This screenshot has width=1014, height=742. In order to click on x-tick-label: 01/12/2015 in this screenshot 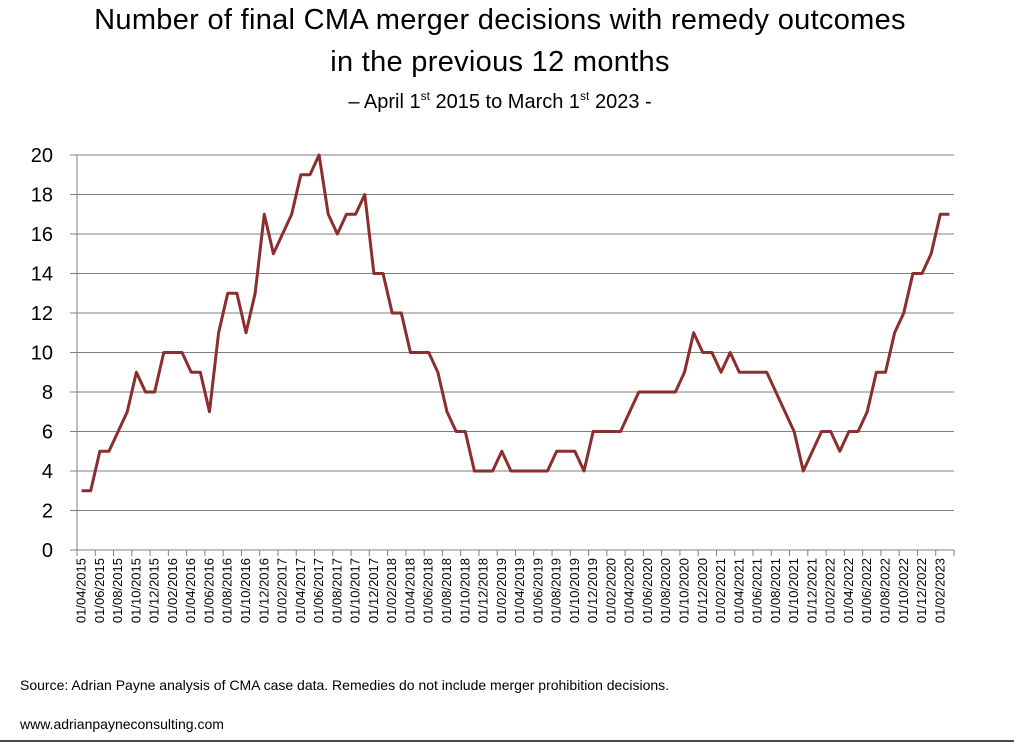, I will do `click(154, 590)`.